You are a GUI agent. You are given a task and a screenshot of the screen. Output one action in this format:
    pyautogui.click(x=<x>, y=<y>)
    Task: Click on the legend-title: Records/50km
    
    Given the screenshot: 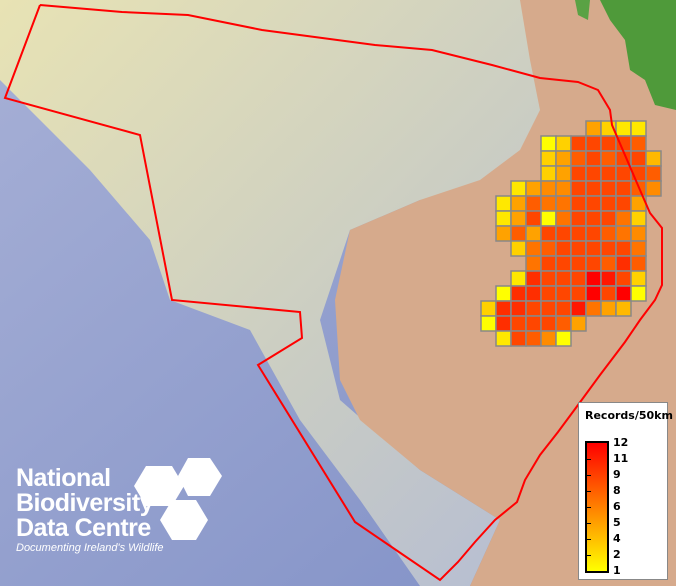 What is the action you would take?
    pyautogui.click(x=629, y=415)
    